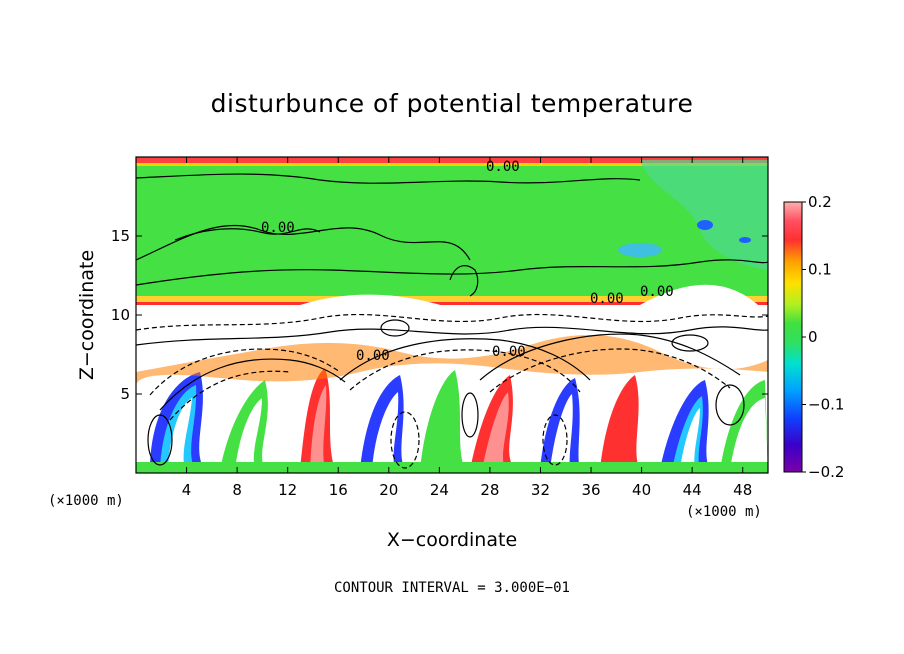 Image resolution: width=904 pixels, height=654 pixels. I want to click on y-tick-label: 10, so click(120, 315).